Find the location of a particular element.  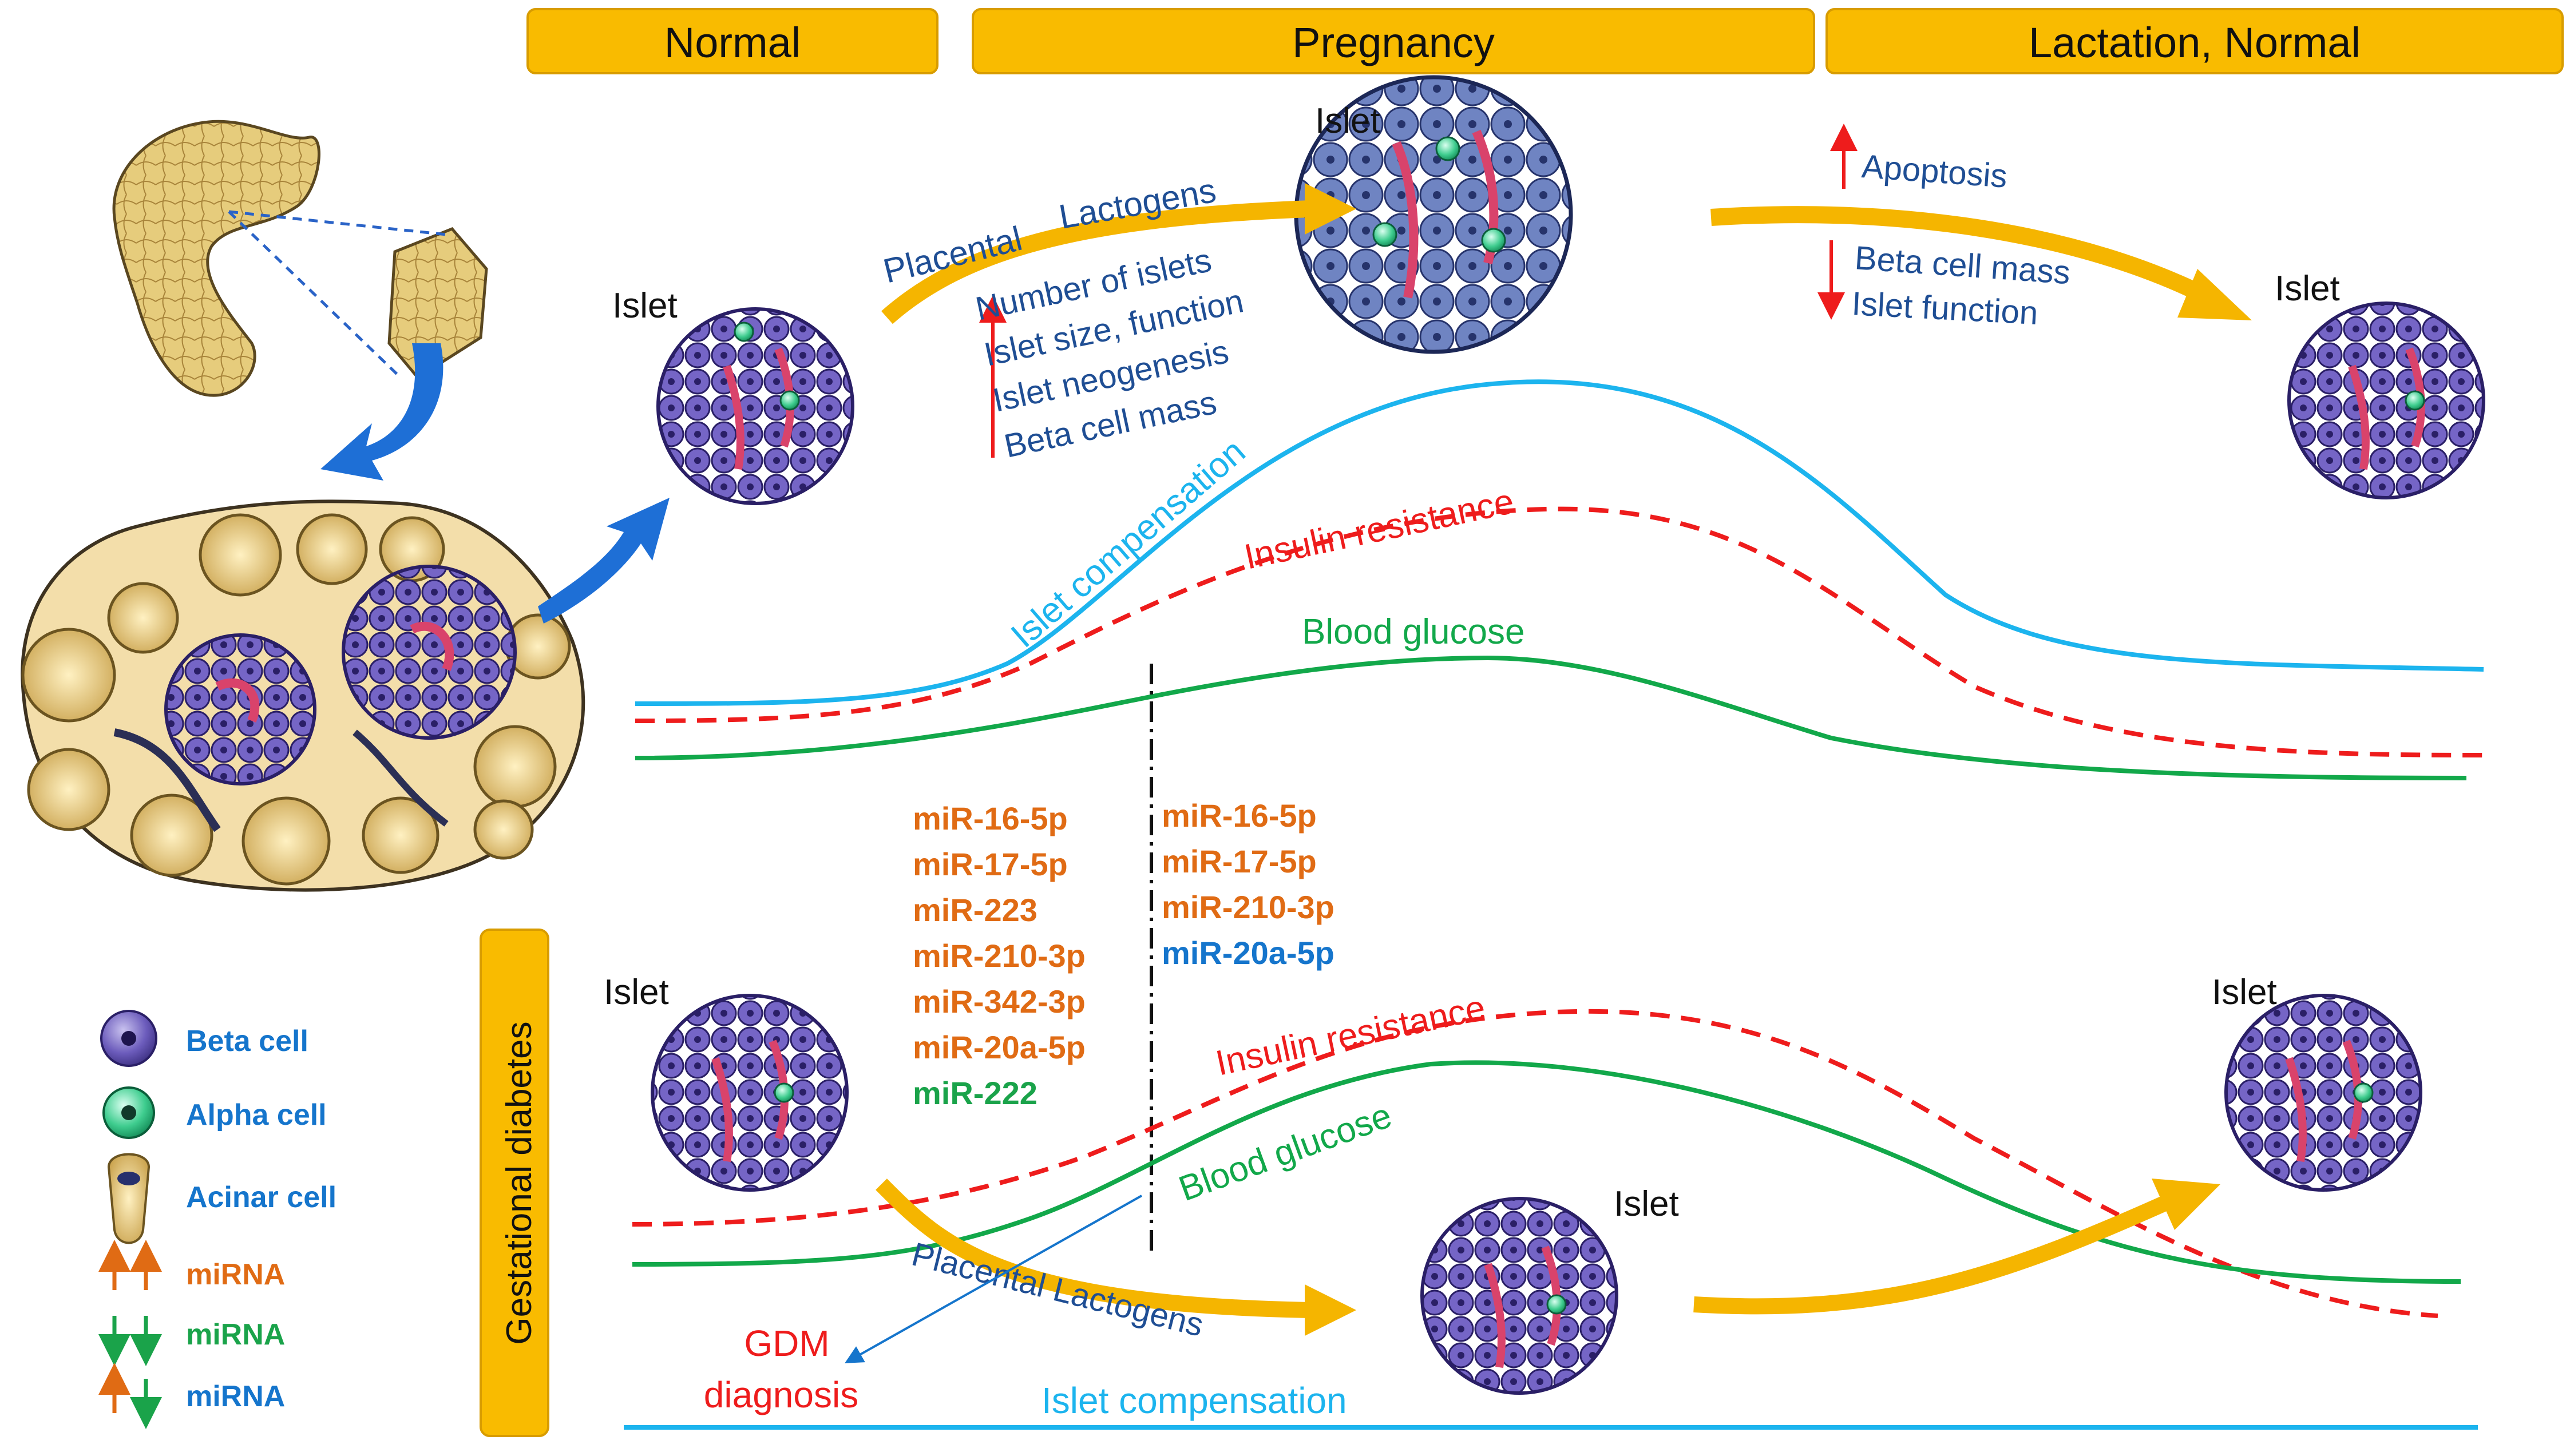

tissue-islet-b is located at coordinates (429, 653).